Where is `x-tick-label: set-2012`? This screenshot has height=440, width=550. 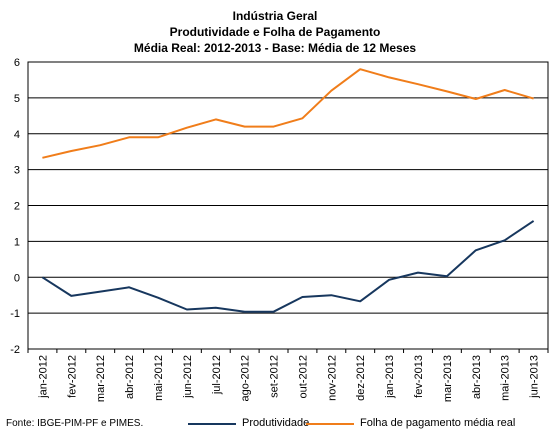
x-tick-label: set-2012 is located at coordinates (275, 376).